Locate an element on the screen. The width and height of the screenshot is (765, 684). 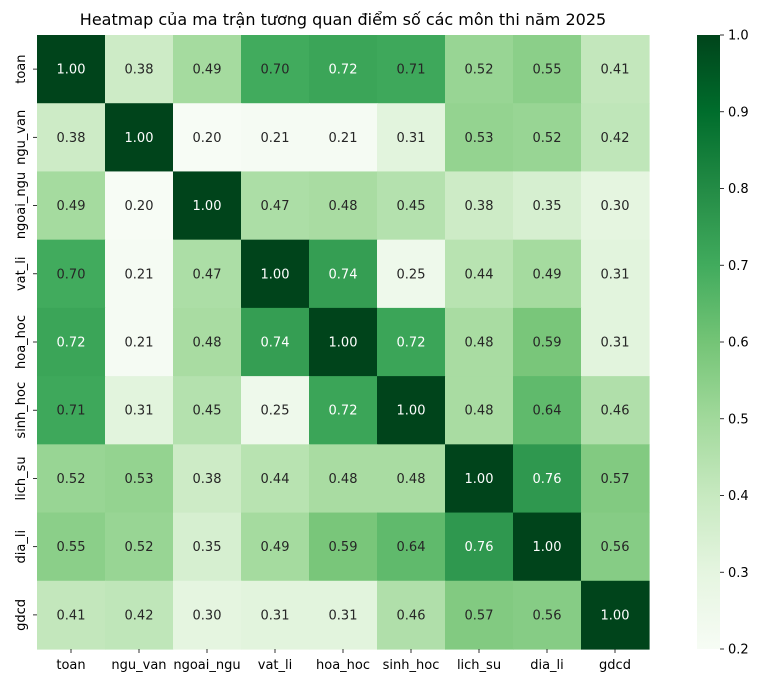
cell-label-ngoai_ngu-vat_li: 0.47 is located at coordinates (275, 206).